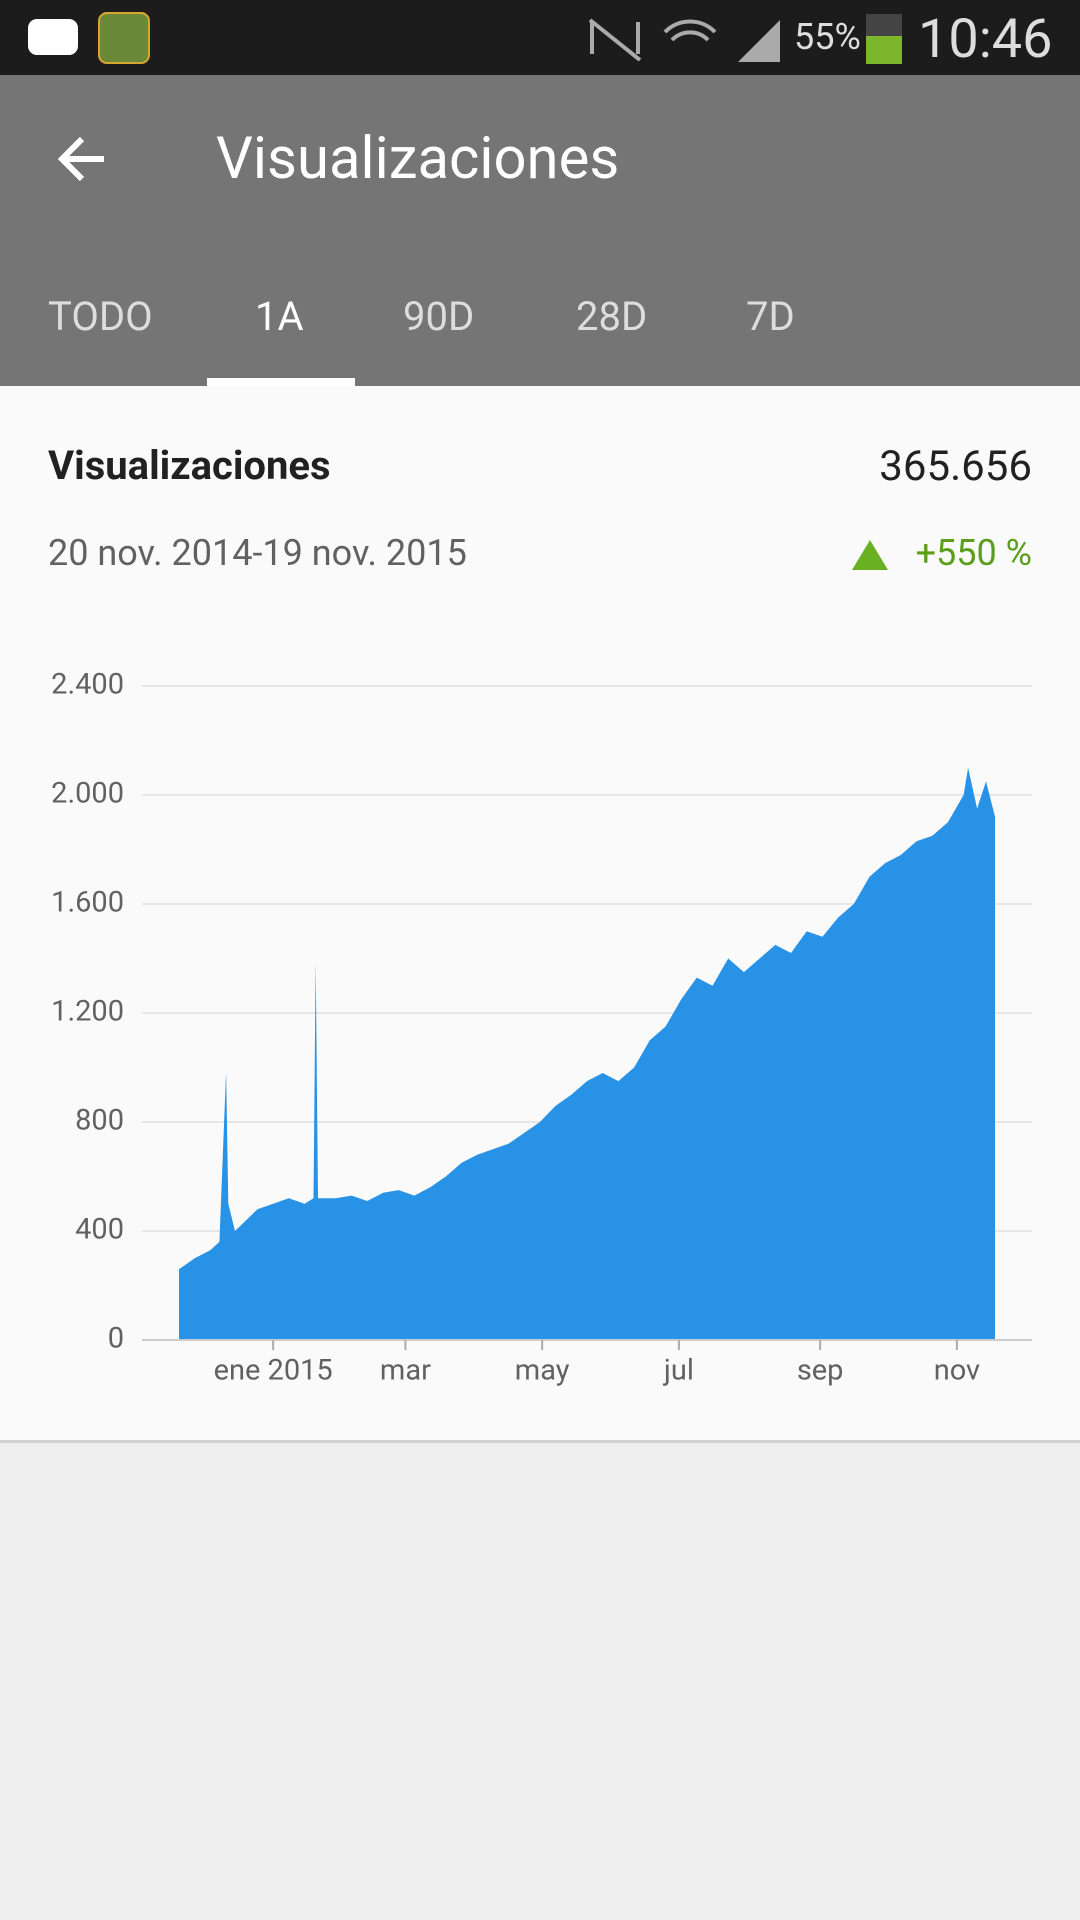 The height and width of the screenshot is (1920, 1080). Describe the element at coordinates (257, 553) in the screenshot. I see `period: 20 nov. 2014-19 nov. 2015` at that location.